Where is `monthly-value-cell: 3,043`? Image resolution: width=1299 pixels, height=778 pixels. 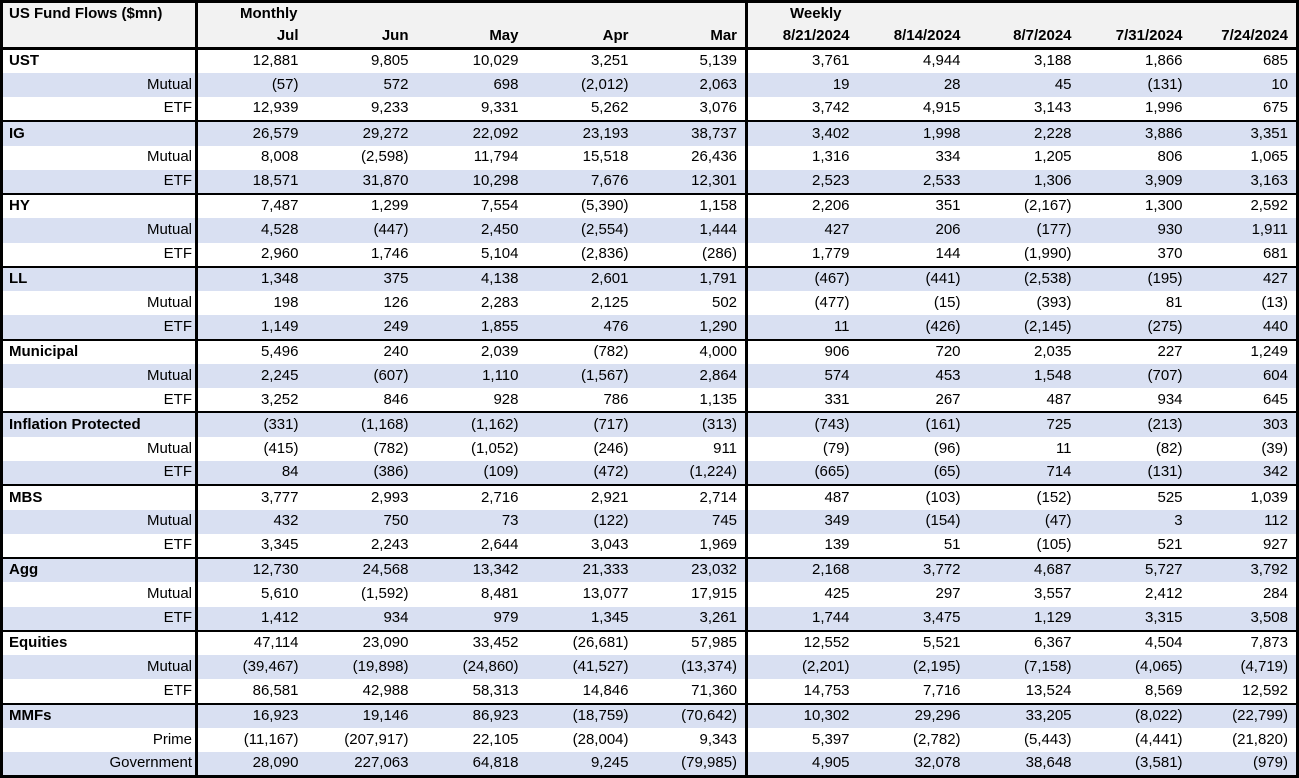
monthly-value-cell: 3,043 is located at coordinates (609, 545).